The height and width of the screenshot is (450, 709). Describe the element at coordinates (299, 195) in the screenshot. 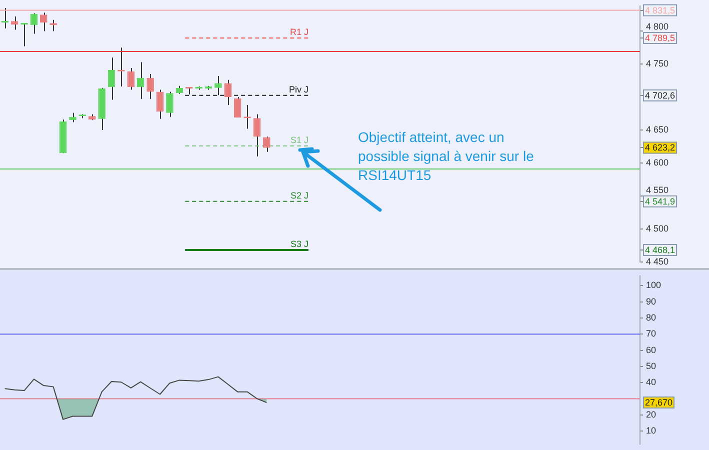

I see `ref-line-label: S2 J` at that location.